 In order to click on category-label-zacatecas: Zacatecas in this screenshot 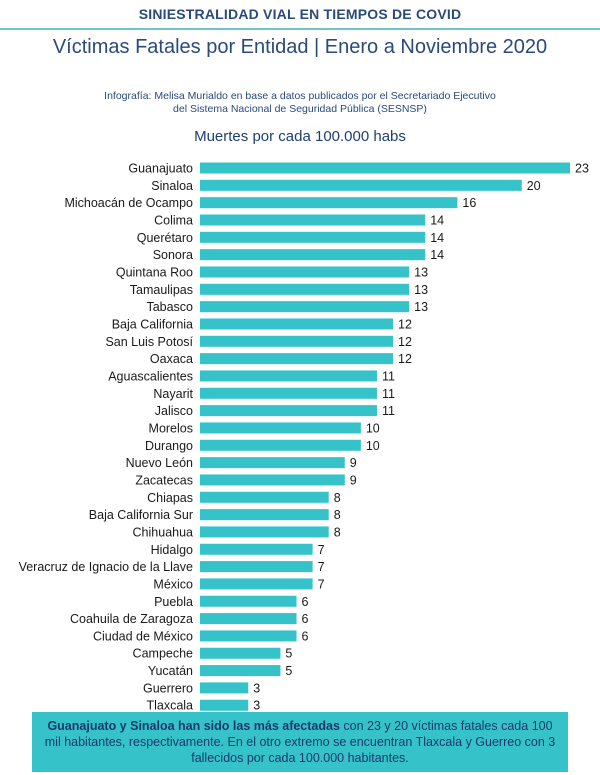, I will do `click(164, 480)`.